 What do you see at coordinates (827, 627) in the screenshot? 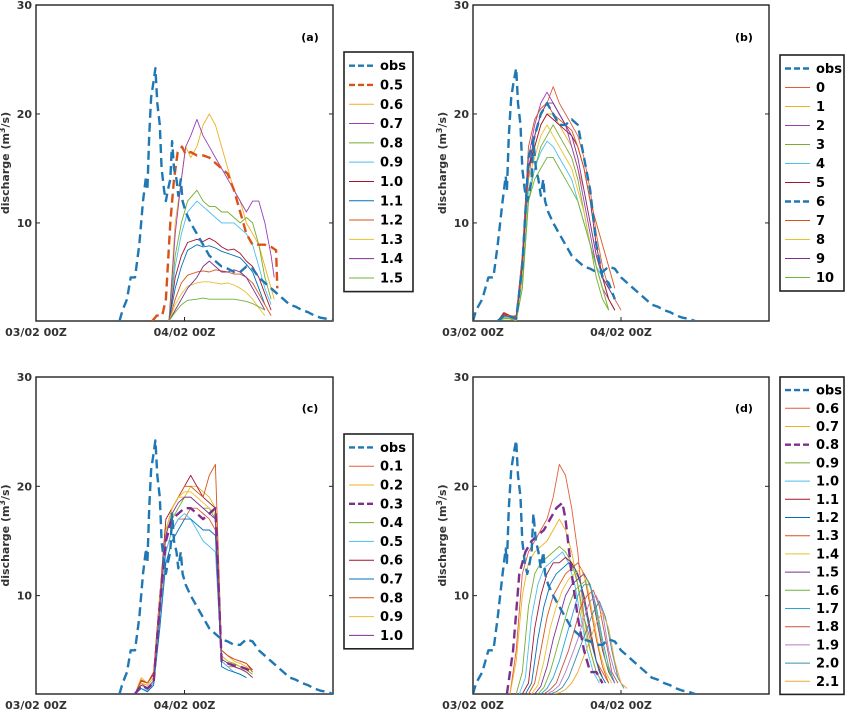
I see `legend-label: 1.8` at bounding box center [827, 627].